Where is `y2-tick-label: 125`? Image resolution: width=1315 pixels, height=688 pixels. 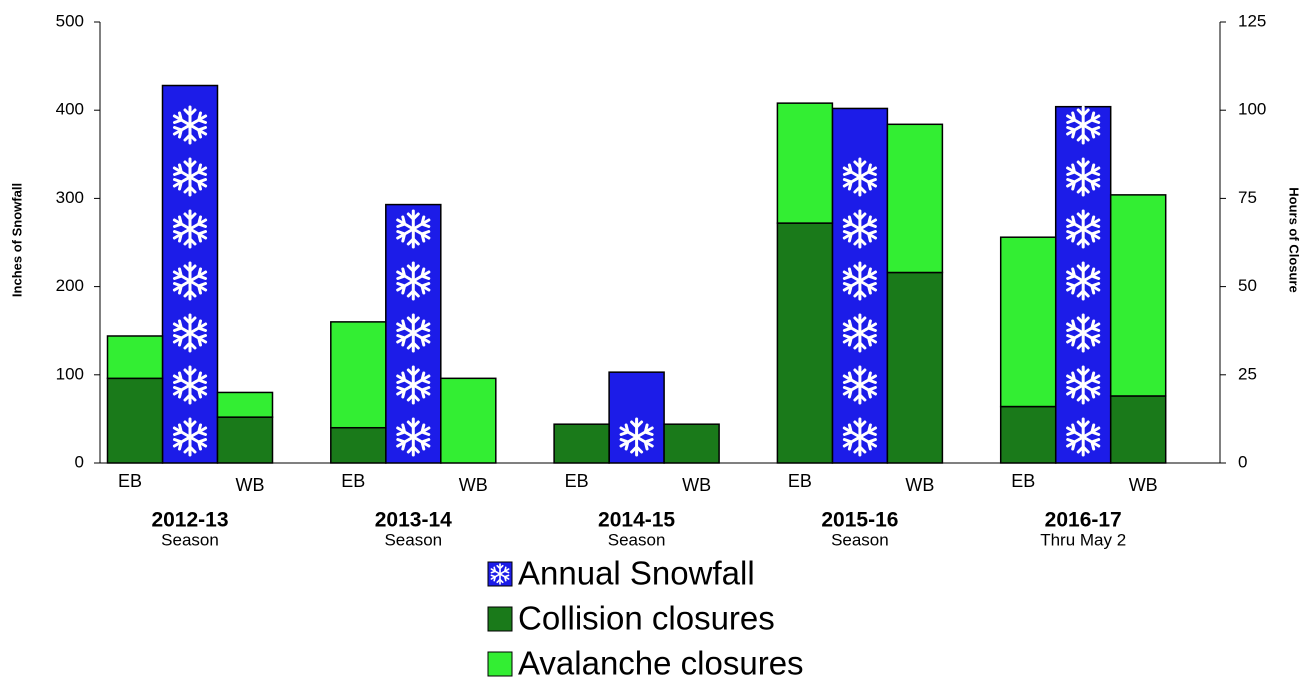
y2-tick-label: 125 is located at coordinates (1252, 20).